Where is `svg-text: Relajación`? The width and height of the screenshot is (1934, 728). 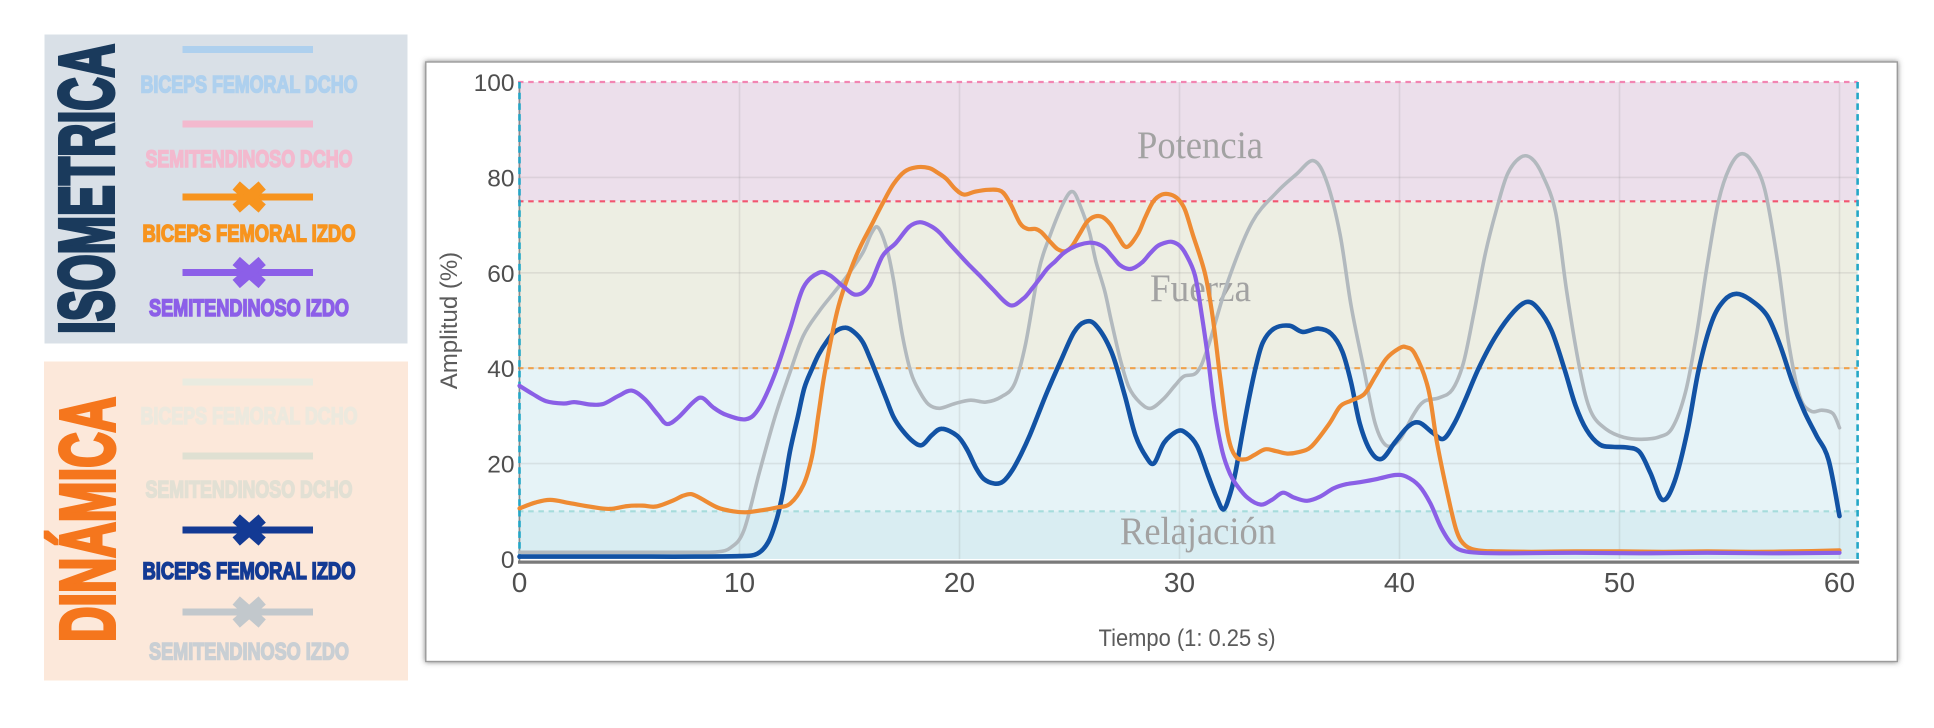 svg-text: Relajación is located at coordinates (1198, 531).